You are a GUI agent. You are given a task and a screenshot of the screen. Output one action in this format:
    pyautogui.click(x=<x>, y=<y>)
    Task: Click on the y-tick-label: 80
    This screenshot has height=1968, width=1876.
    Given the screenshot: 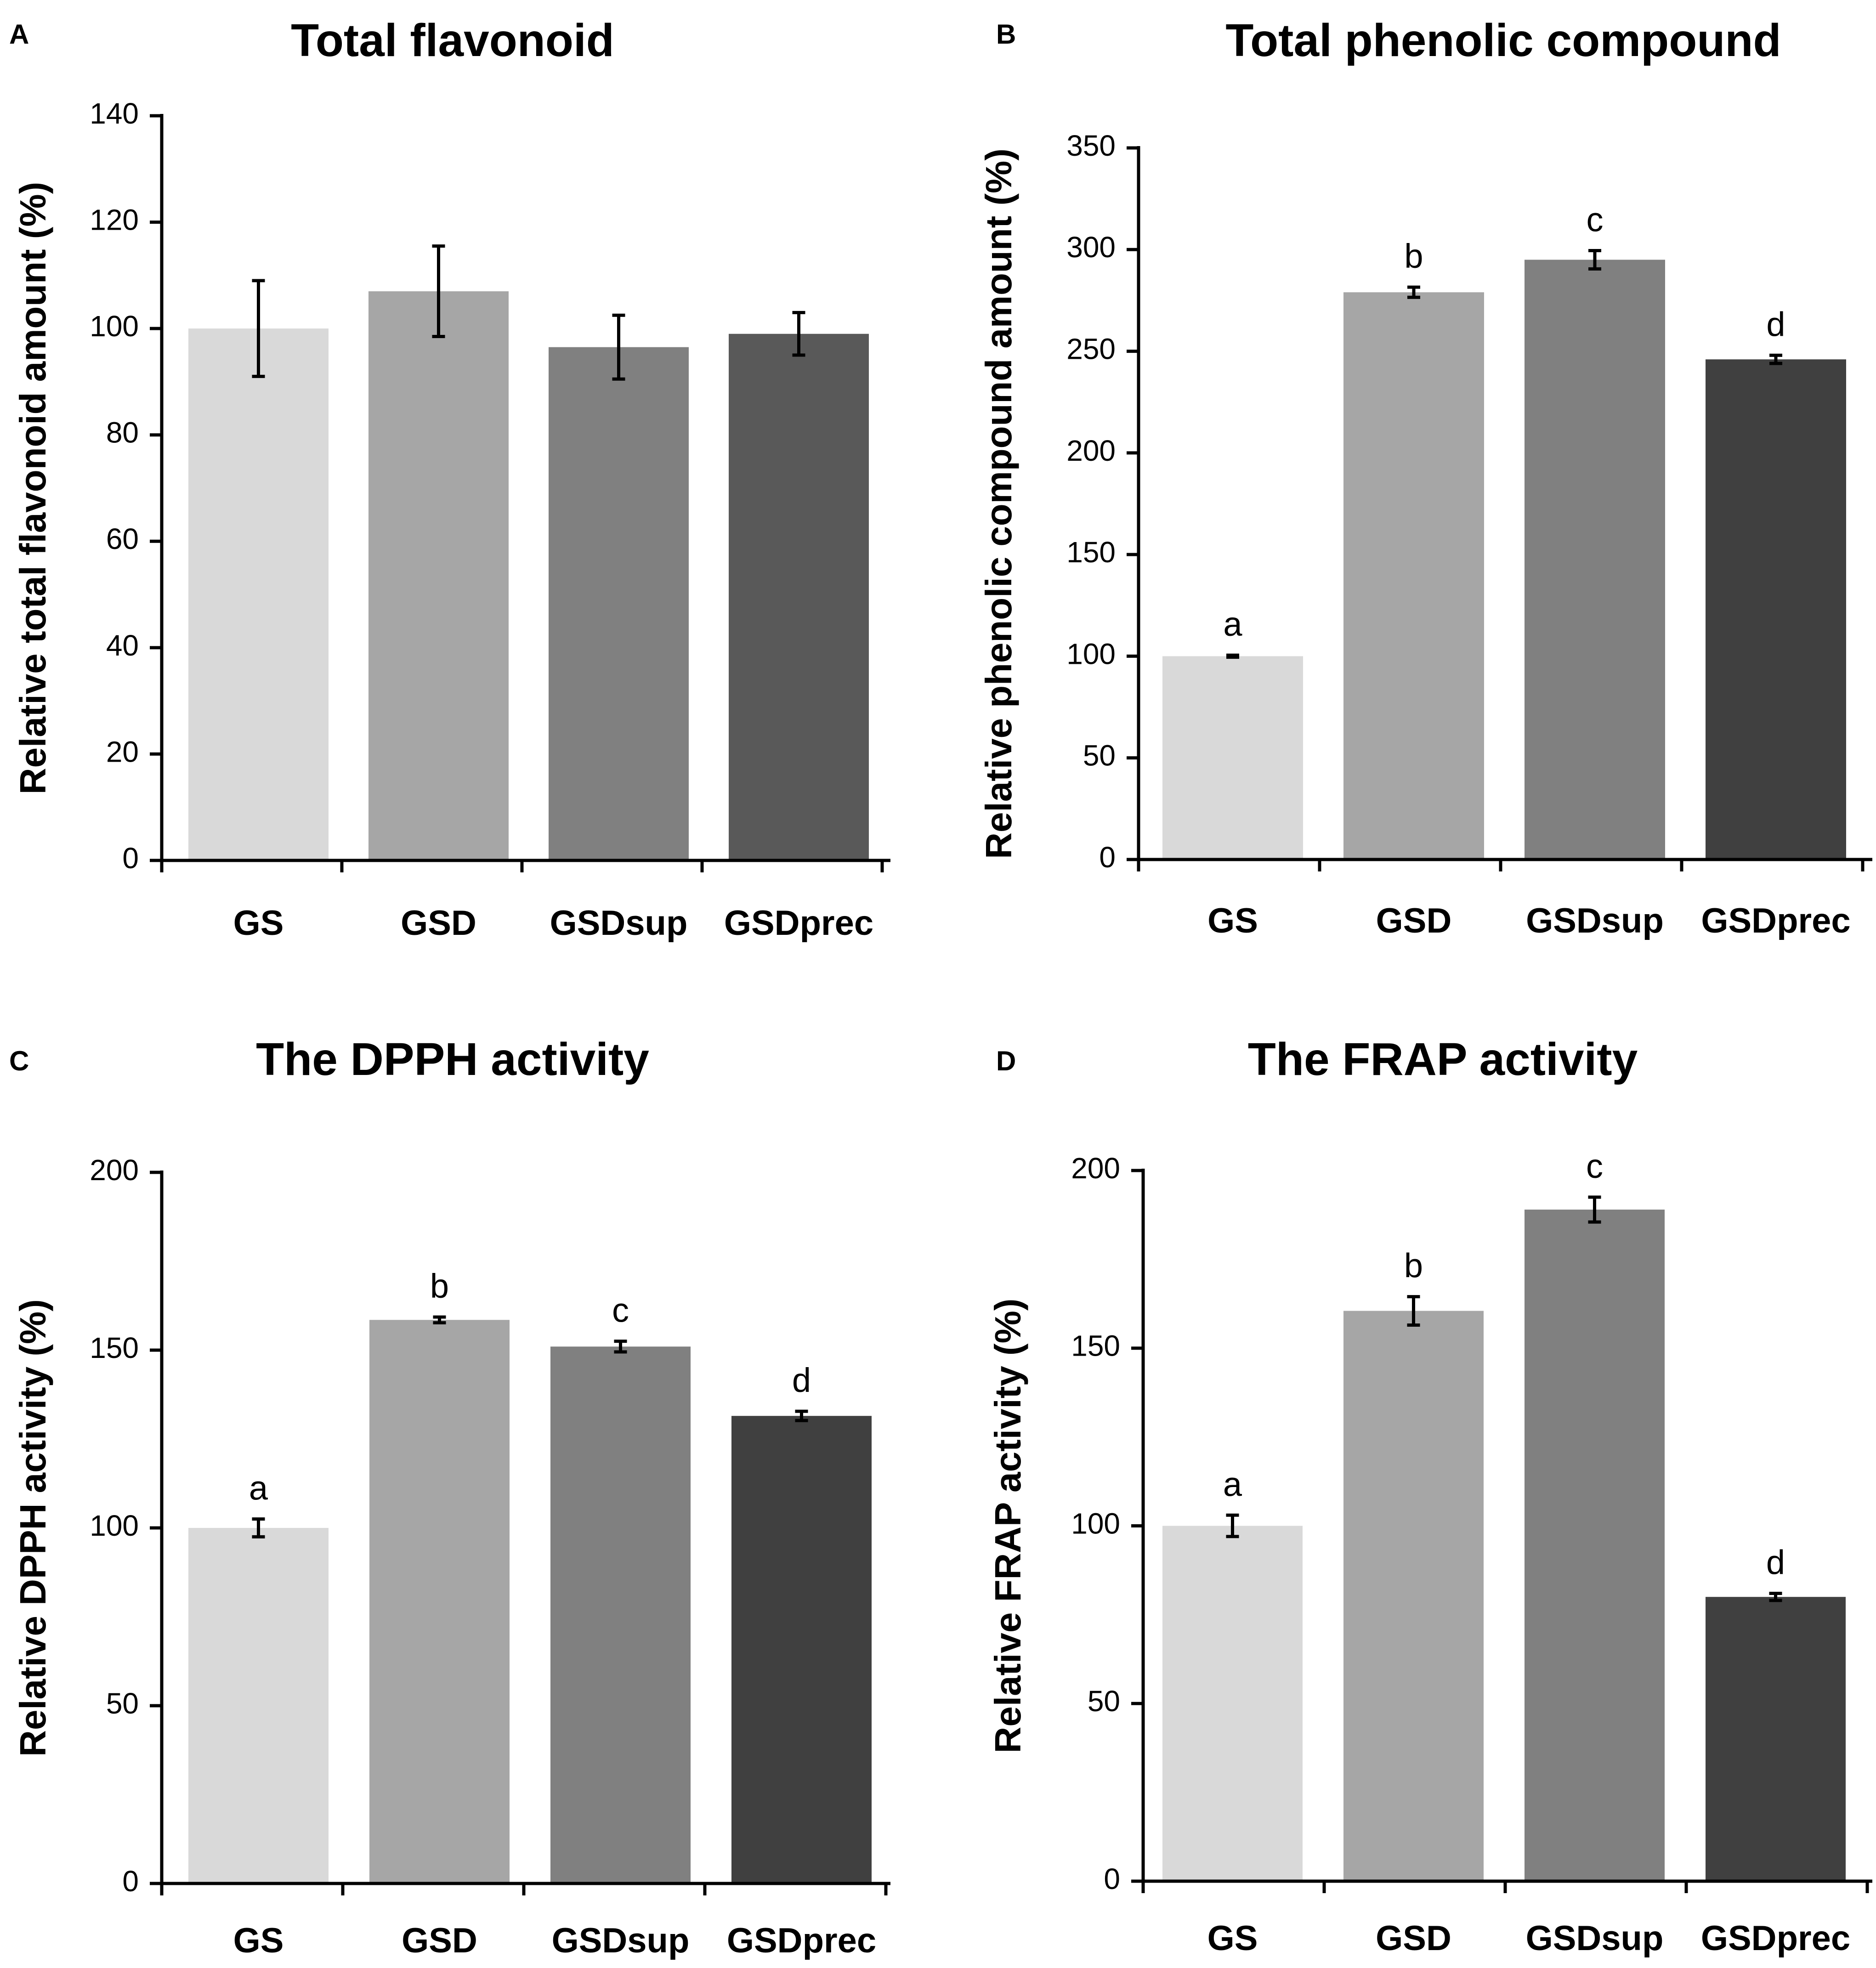 What is the action you would take?
    pyautogui.click(x=122, y=432)
    